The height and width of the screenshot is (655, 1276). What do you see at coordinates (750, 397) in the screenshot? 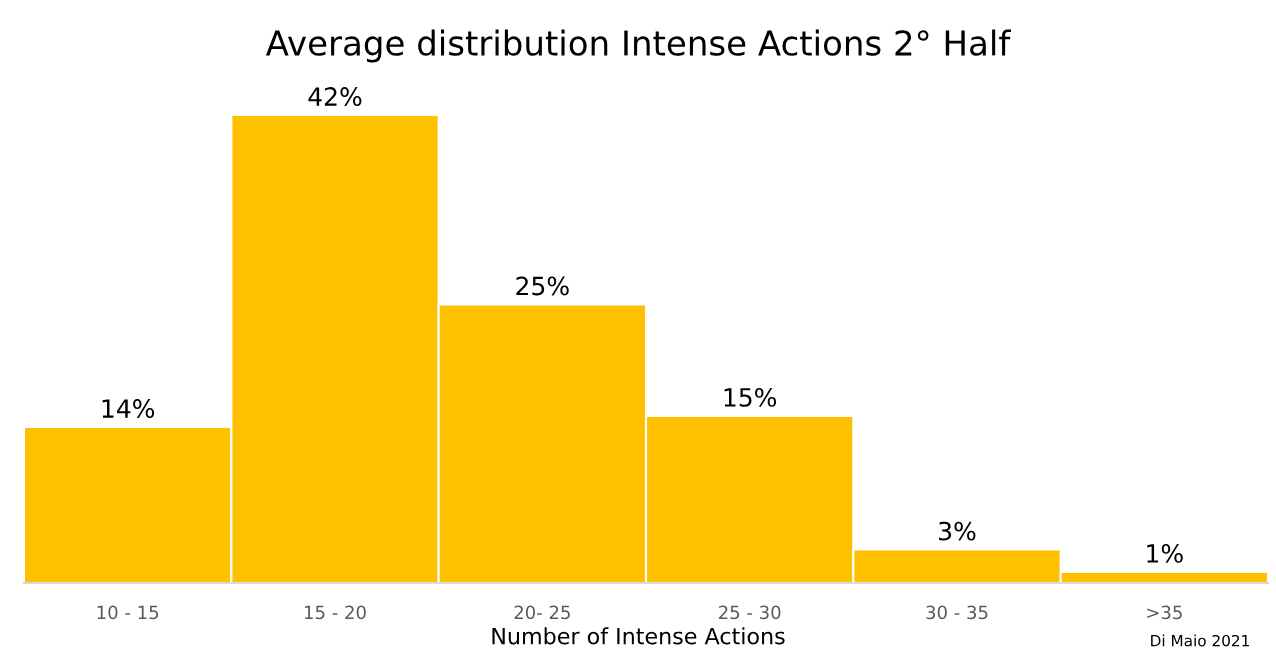
I see `data-label: 15%` at bounding box center [750, 397].